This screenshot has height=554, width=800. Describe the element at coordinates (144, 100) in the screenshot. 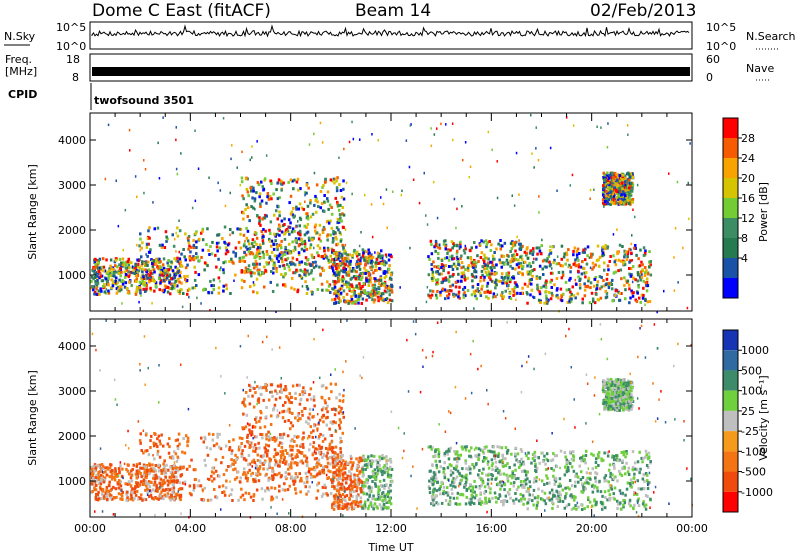

I see `cpid-value: twofsound 3501` at that location.